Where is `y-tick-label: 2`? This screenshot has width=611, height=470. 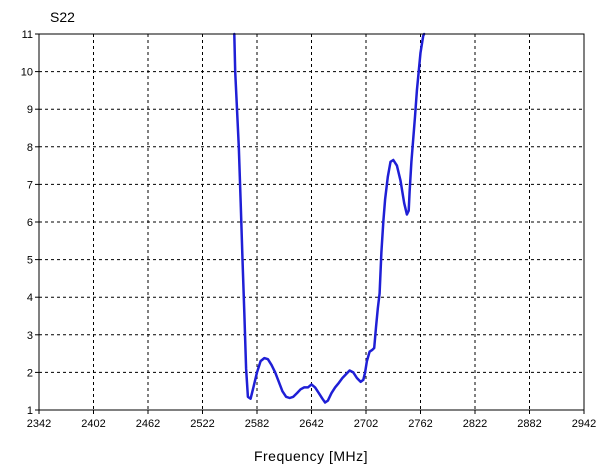 y-tick-label: 2 is located at coordinates (30, 373).